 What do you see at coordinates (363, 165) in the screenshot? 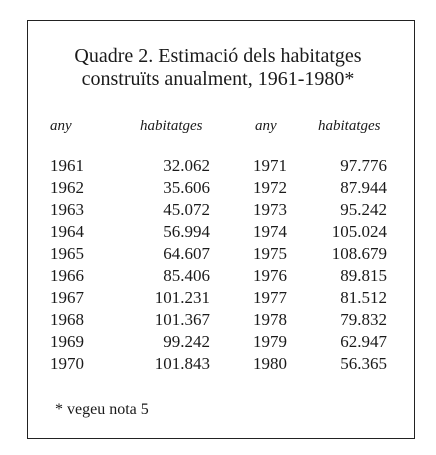
I see `value-cell: 97.776` at bounding box center [363, 165].